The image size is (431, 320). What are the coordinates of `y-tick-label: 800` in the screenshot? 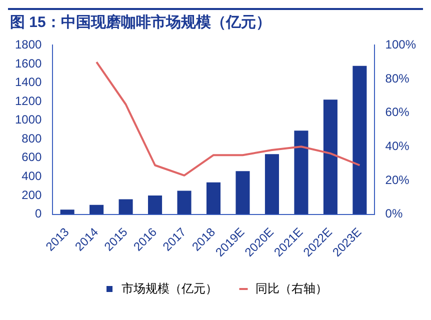 It's located at (32, 138).